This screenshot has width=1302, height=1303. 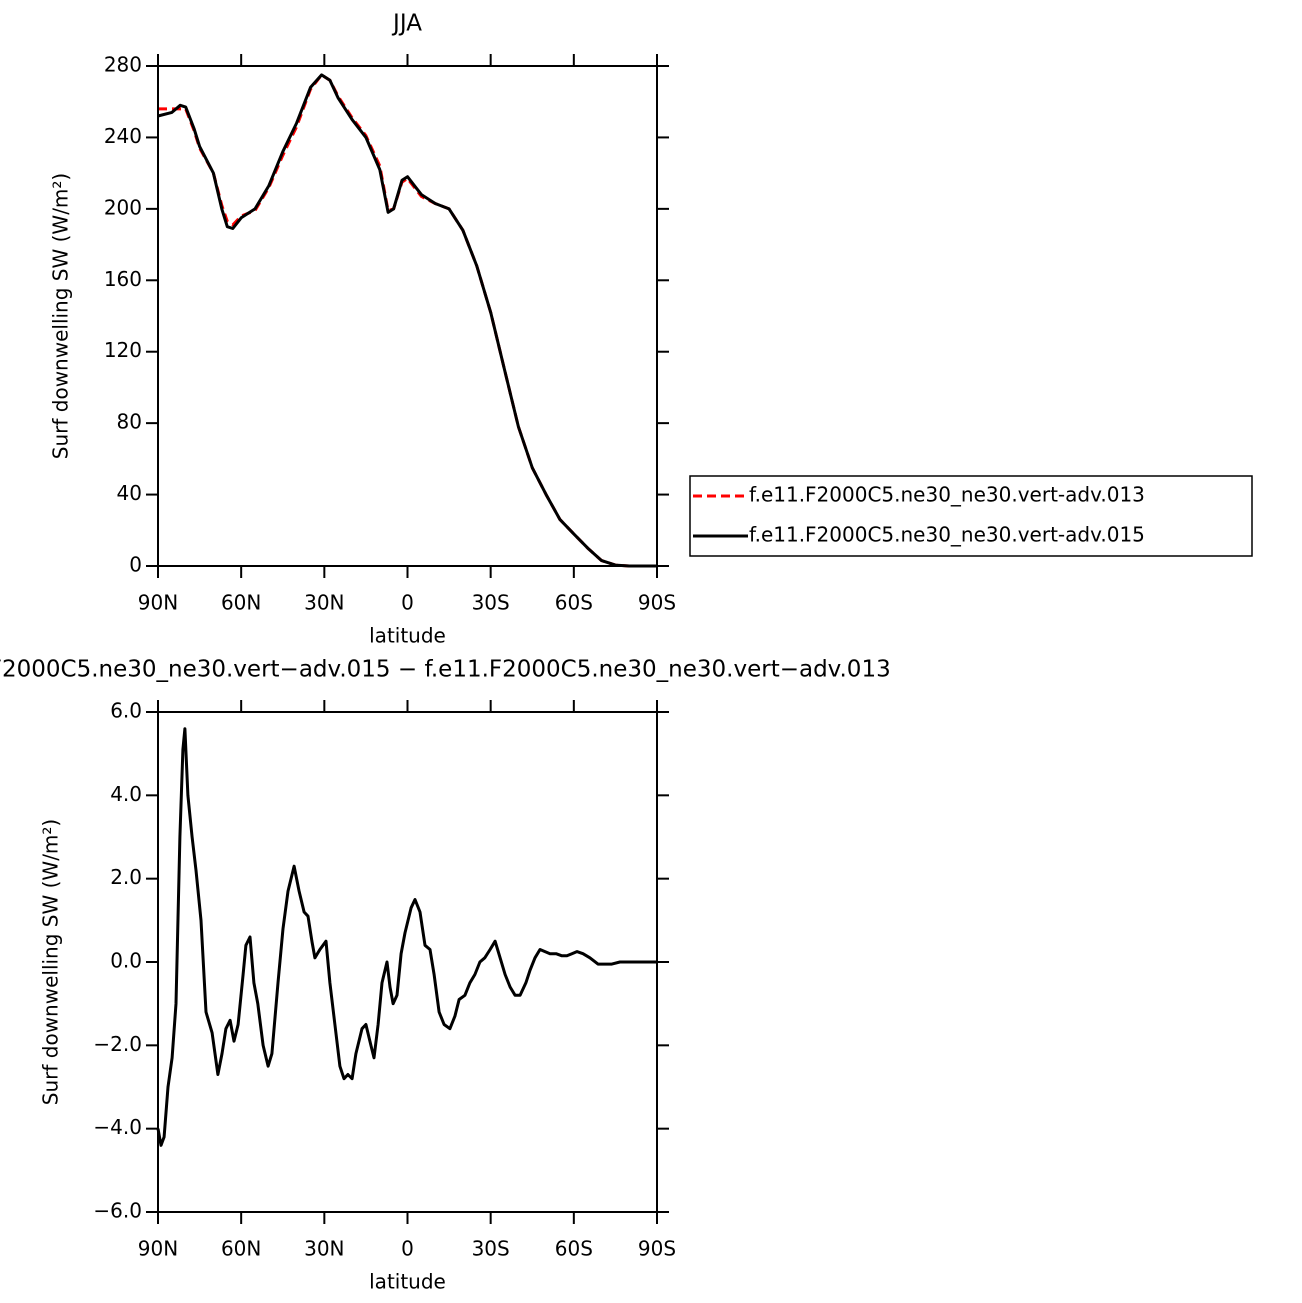 What do you see at coordinates (126, 794) in the screenshot?
I see `y-tick-label: 4.0` at bounding box center [126, 794].